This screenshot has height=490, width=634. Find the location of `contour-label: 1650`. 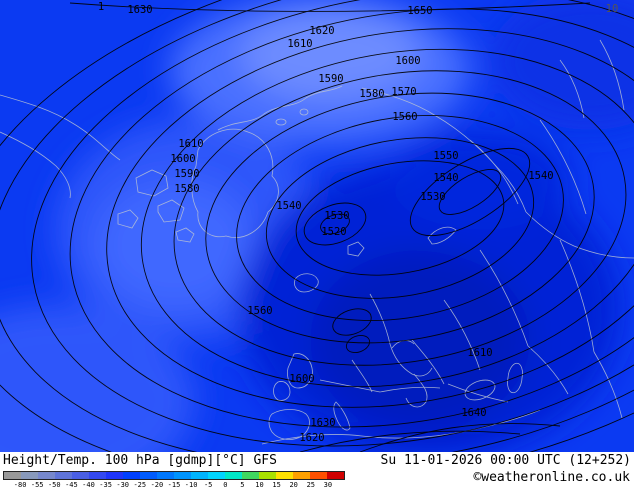

contour-label: 1650 is located at coordinates (419, 11).